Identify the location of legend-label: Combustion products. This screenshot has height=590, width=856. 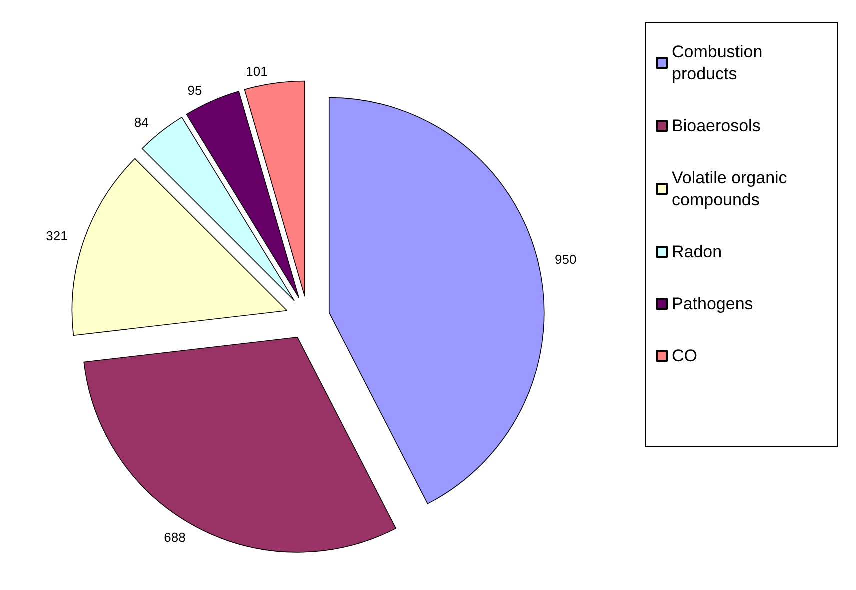
(720, 63).